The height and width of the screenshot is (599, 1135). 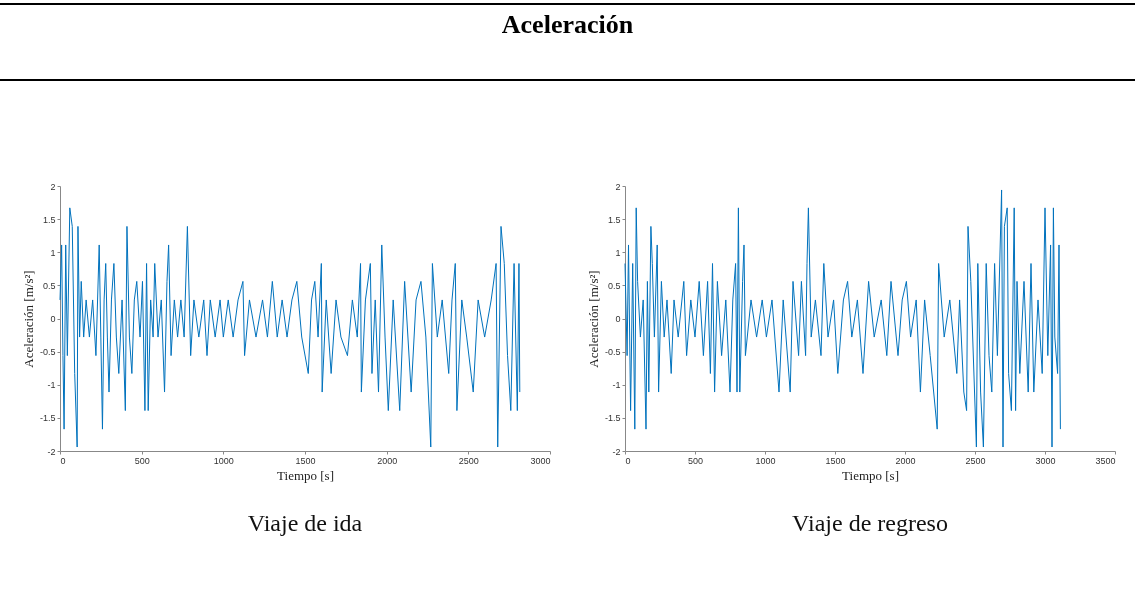 I want to click on text: Viaje de ida, so click(x=305, y=523).